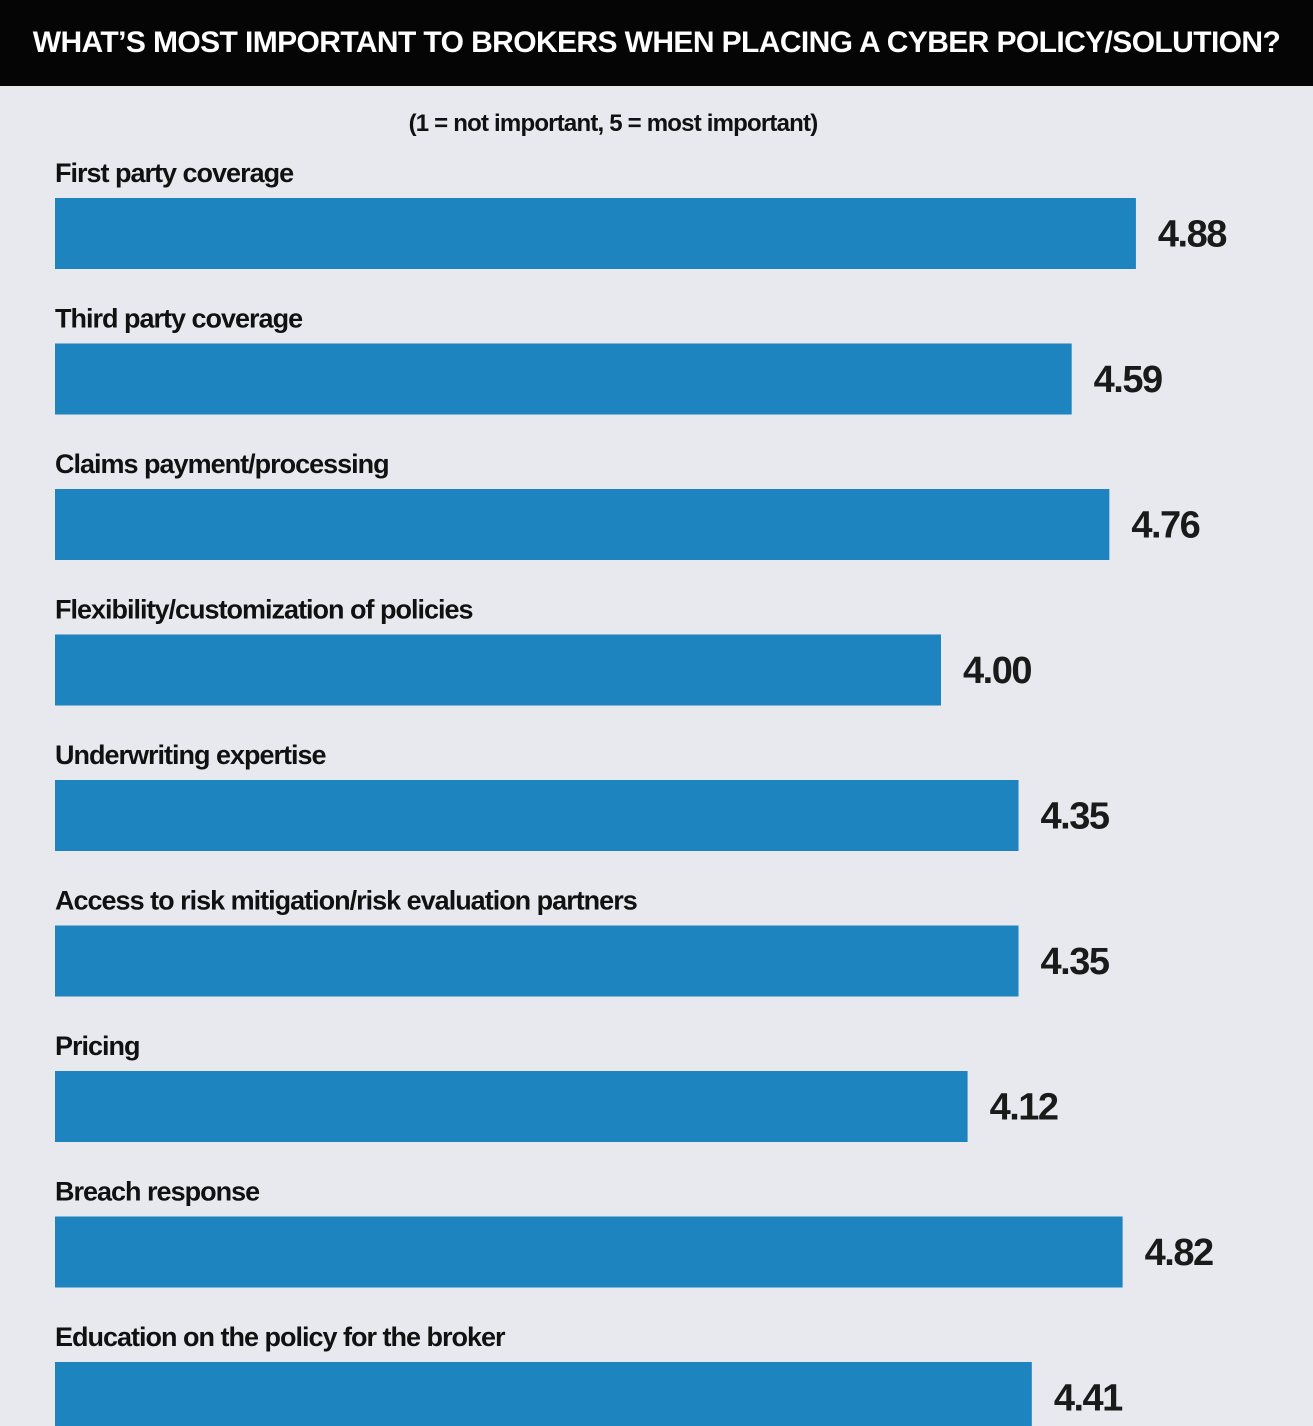 The width and height of the screenshot is (1313, 1426). I want to click on category-label: First party coverage, so click(174, 173).